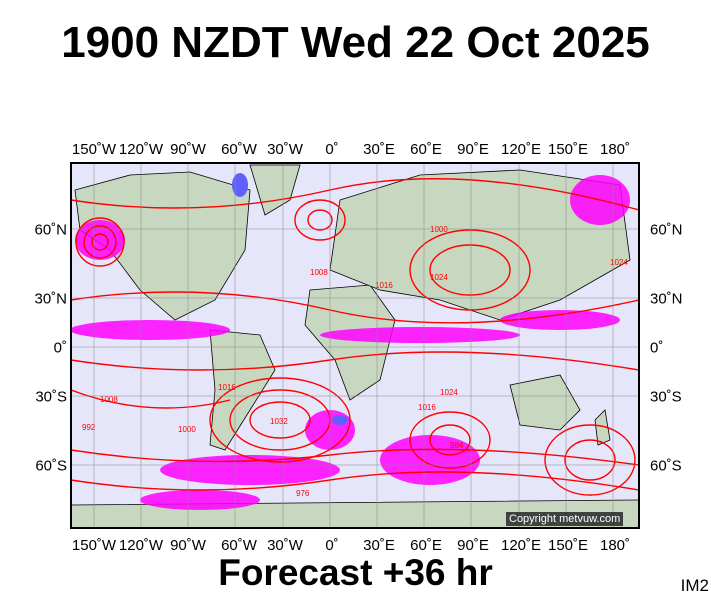 The image size is (711, 600). Describe the element at coordinates (350, 342) in the screenshot. I see `africa` at that location.